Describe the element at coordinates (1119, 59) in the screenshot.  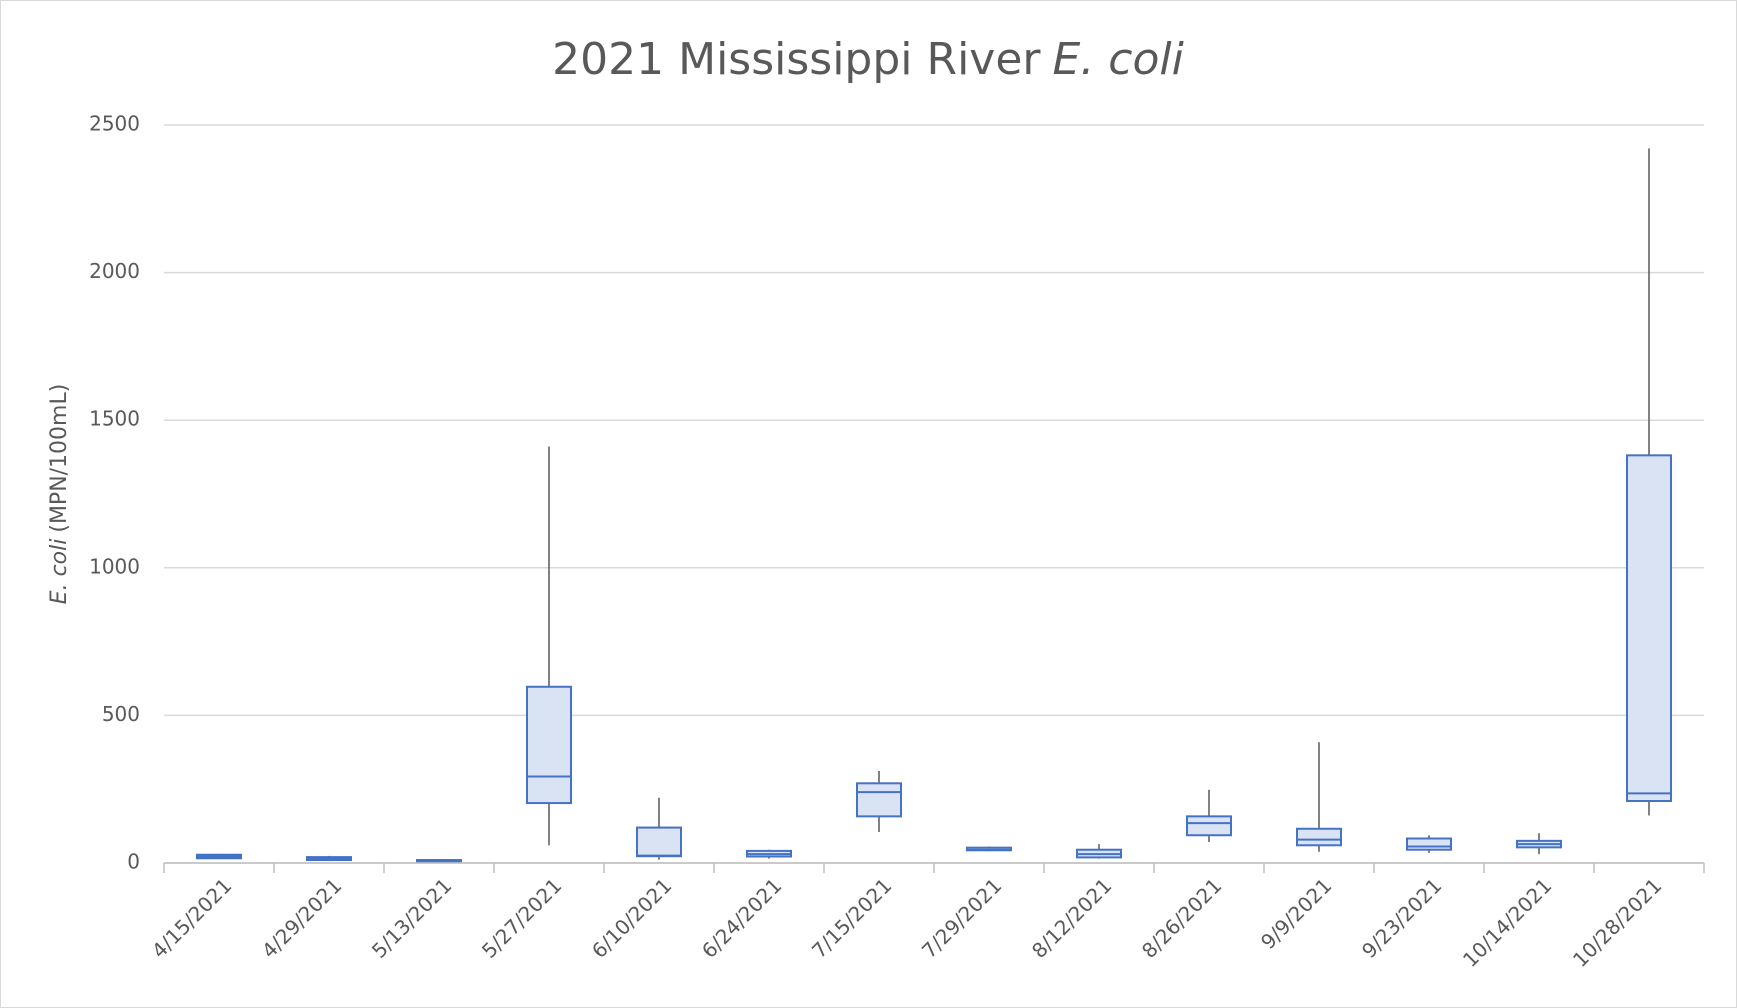
I see `title-italic: E. coli` at that location.